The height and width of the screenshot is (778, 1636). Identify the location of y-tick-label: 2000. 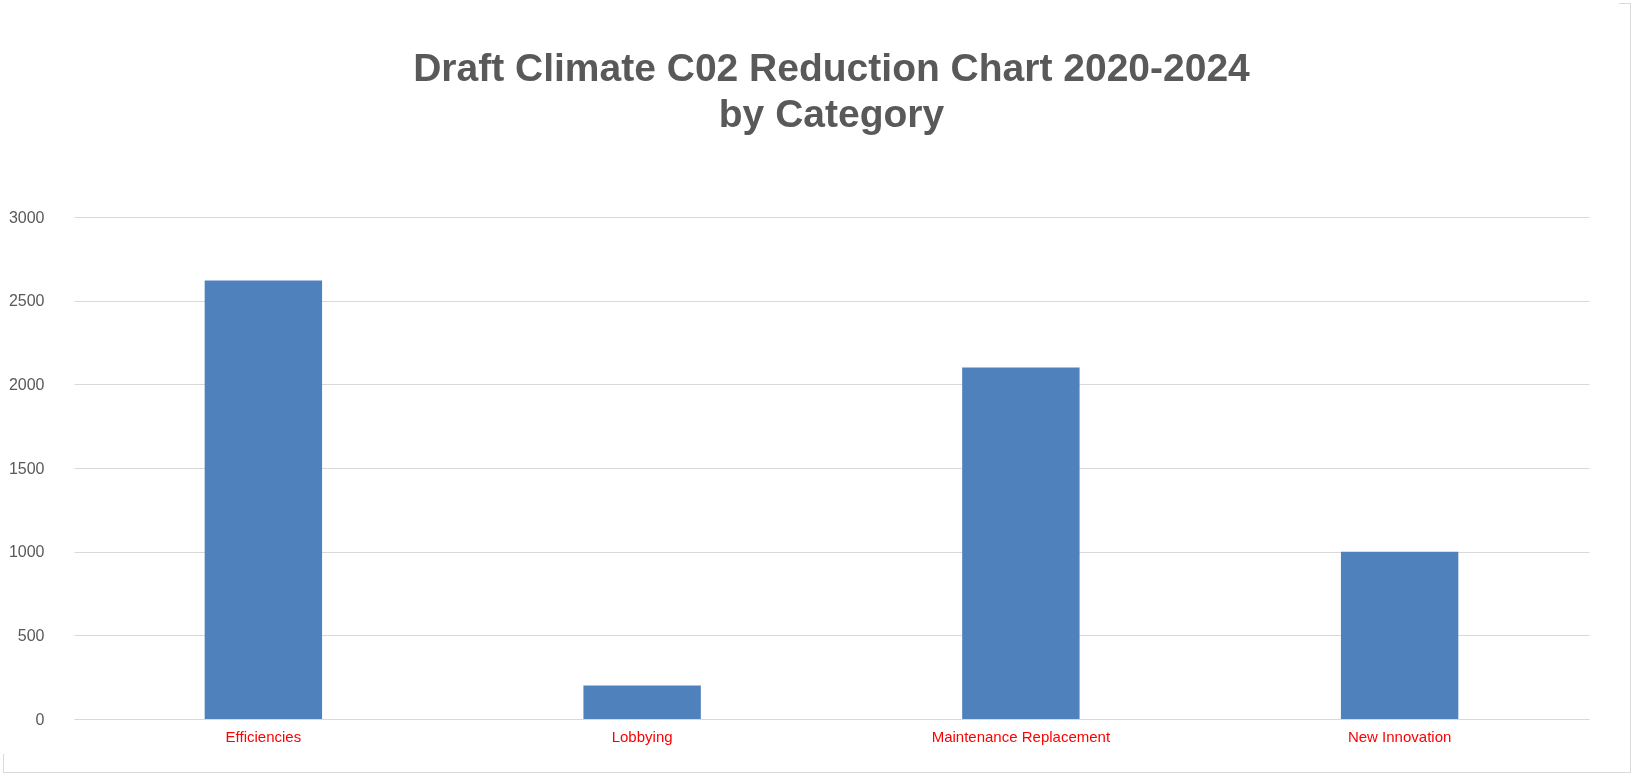
(26, 384).